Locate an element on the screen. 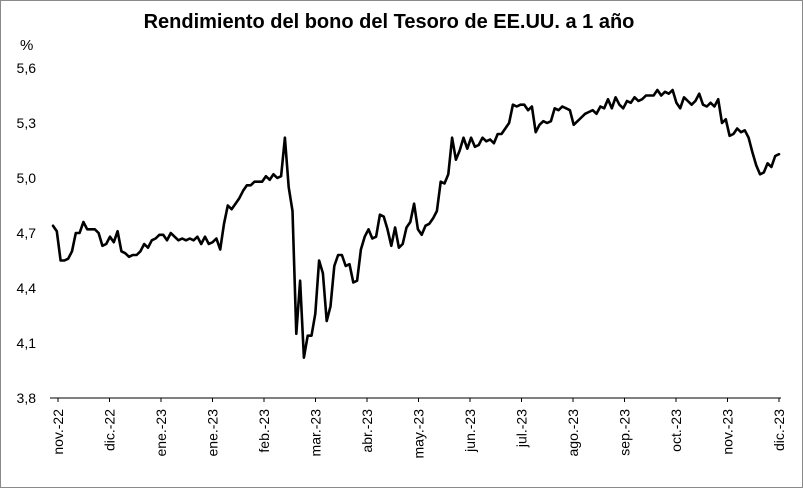 The width and height of the screenshot is (803, 488). y-tick-label: 5,3 is located at coordinates (27, 123).